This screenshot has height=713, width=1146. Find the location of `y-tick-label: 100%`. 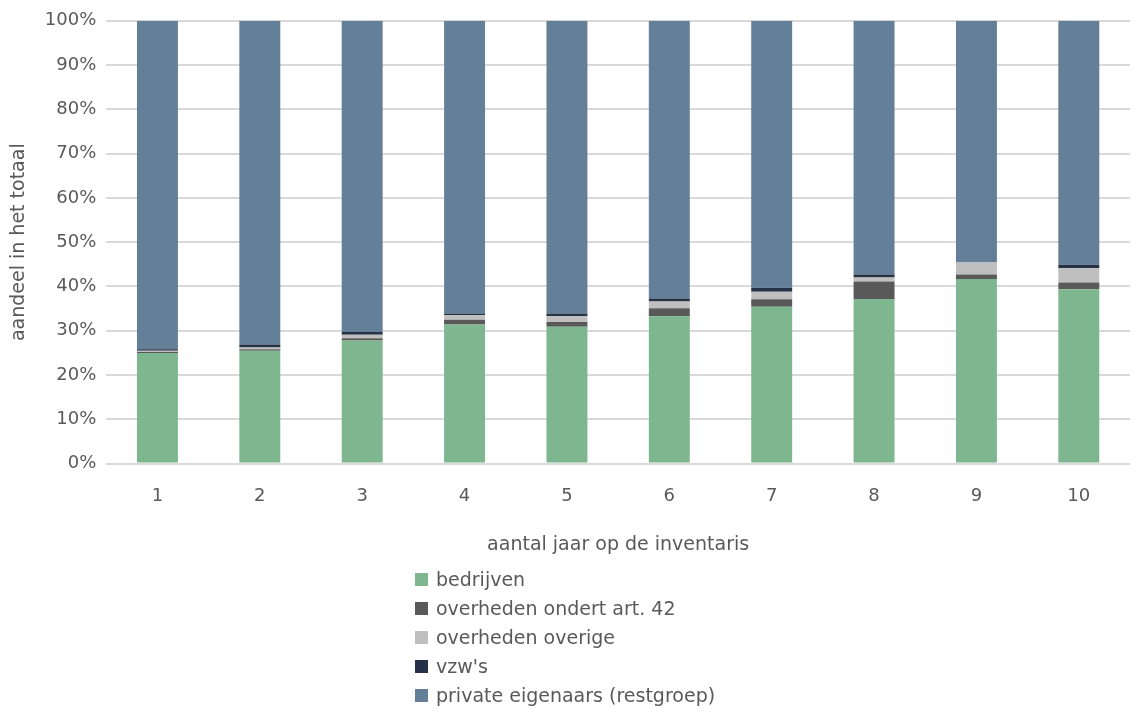

y-tick-label: 100% is located at coordinates (70, 19).